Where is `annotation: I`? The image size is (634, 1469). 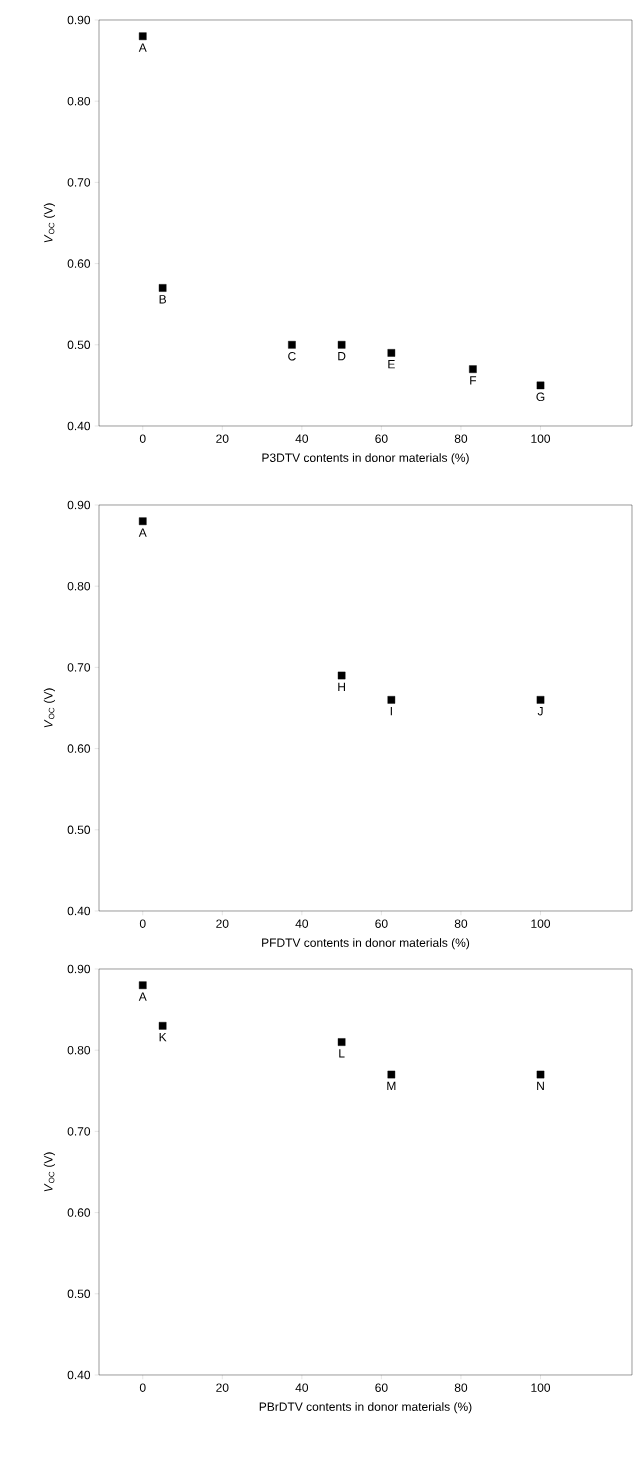 annotation: I is located at coordinates (391, 711).